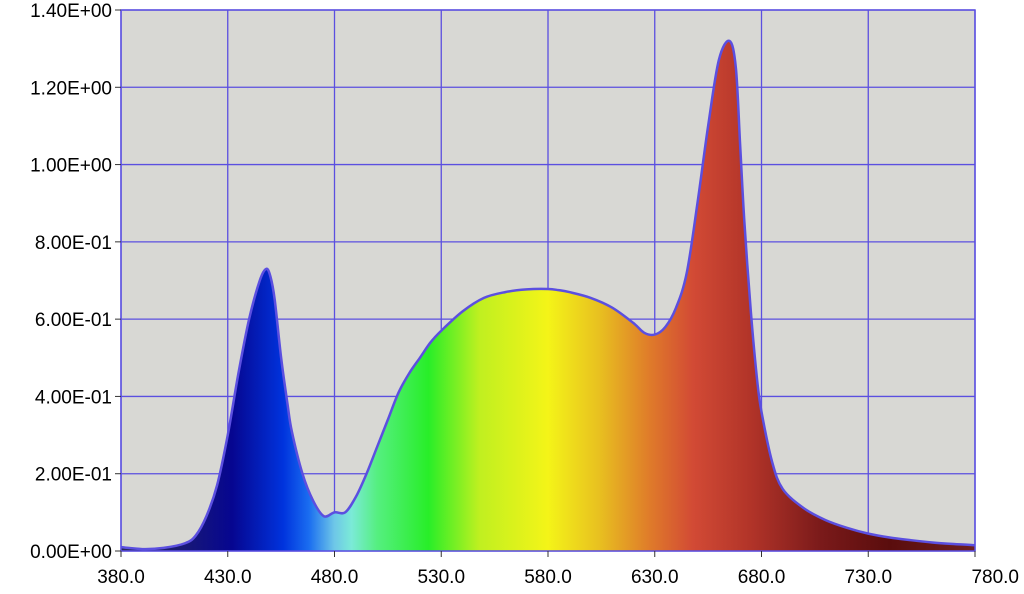 The width and height of the screenshot is (1024, 594). I want to click on x-tick-label: 630.0, so click(655, 577).